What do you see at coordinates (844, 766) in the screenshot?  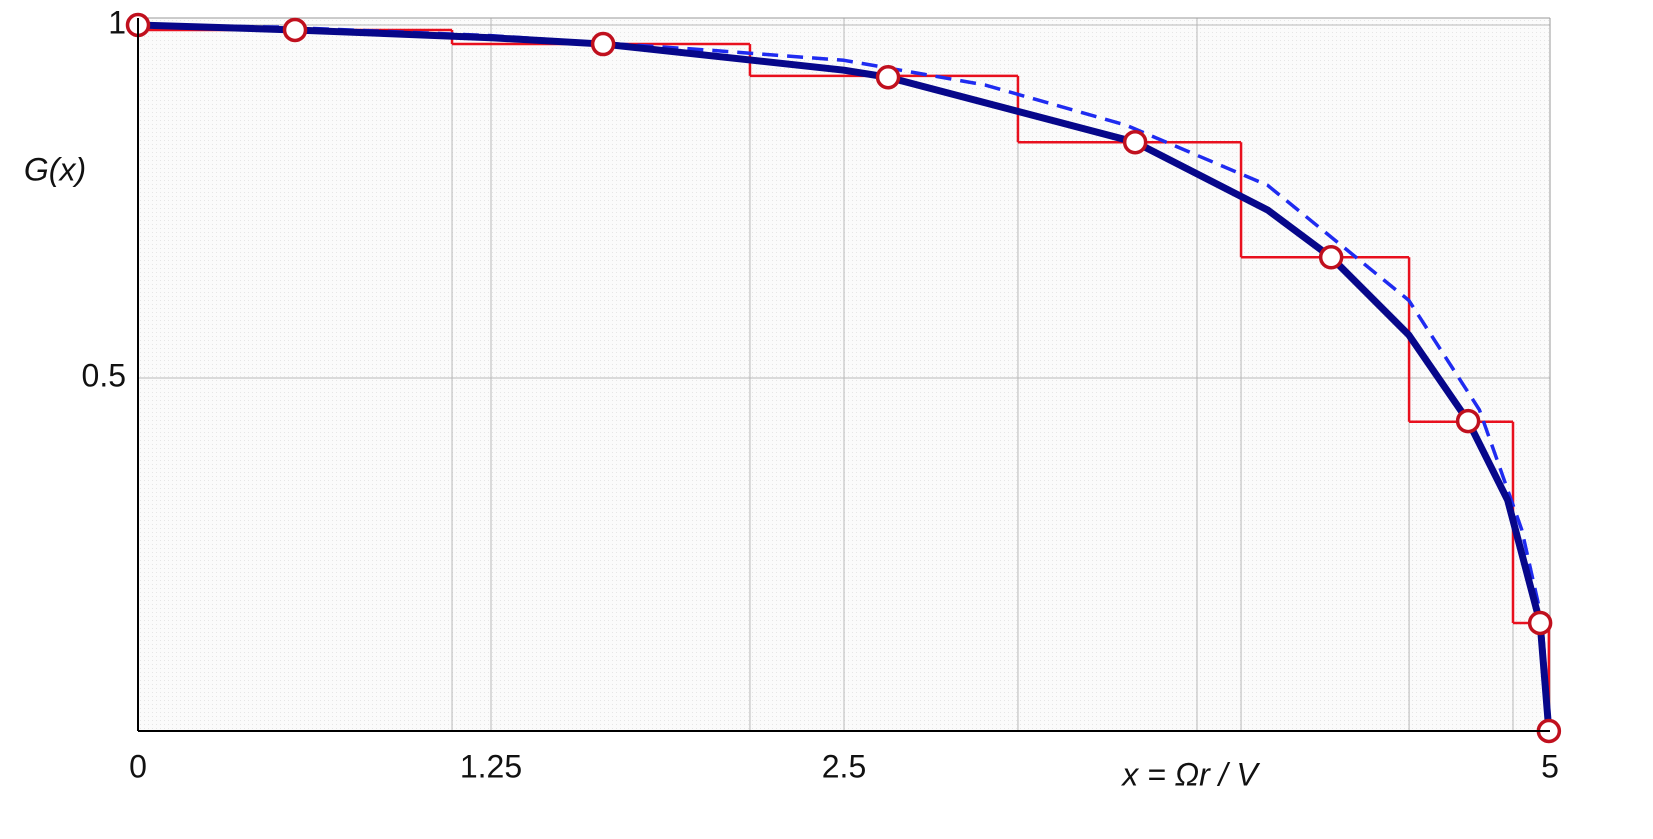 I see `x-tick-label: 2.5` at bounding box center [844, 766].